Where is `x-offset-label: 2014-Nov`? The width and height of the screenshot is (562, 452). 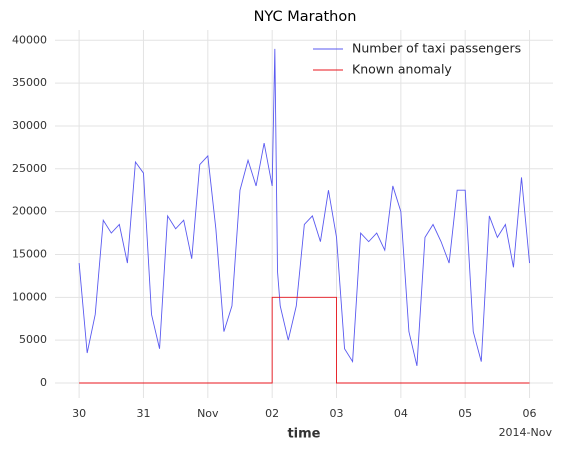
x-offset-label: 2014-Nov is located at coordinates (526, 432).